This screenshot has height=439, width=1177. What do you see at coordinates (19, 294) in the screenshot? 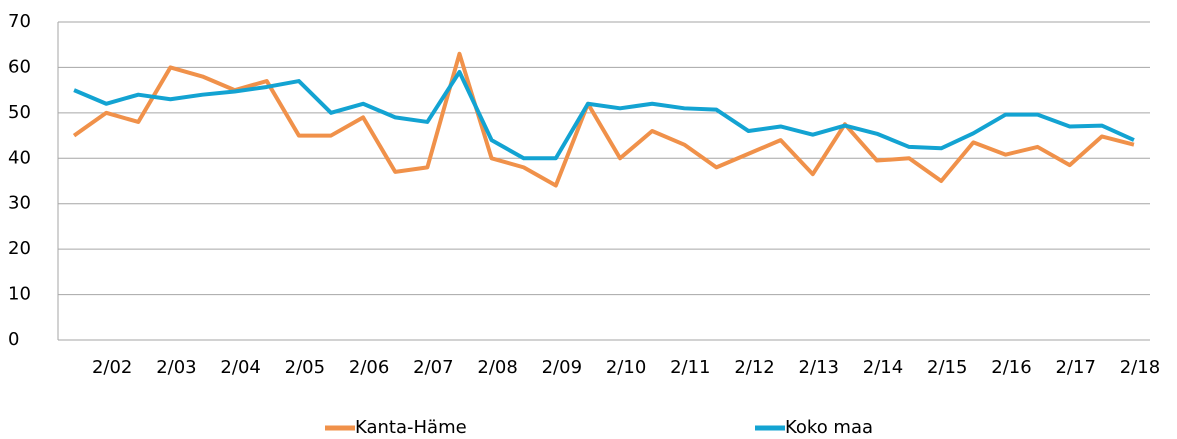
I see `y-tick-label: 10` at bounding box center [19, 294].